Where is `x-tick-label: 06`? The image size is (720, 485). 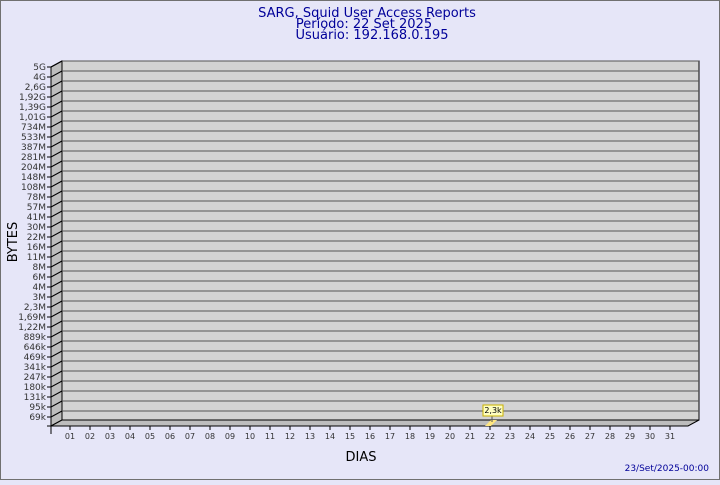 x-tick-label: 06 is located at coordinates (170, 436).